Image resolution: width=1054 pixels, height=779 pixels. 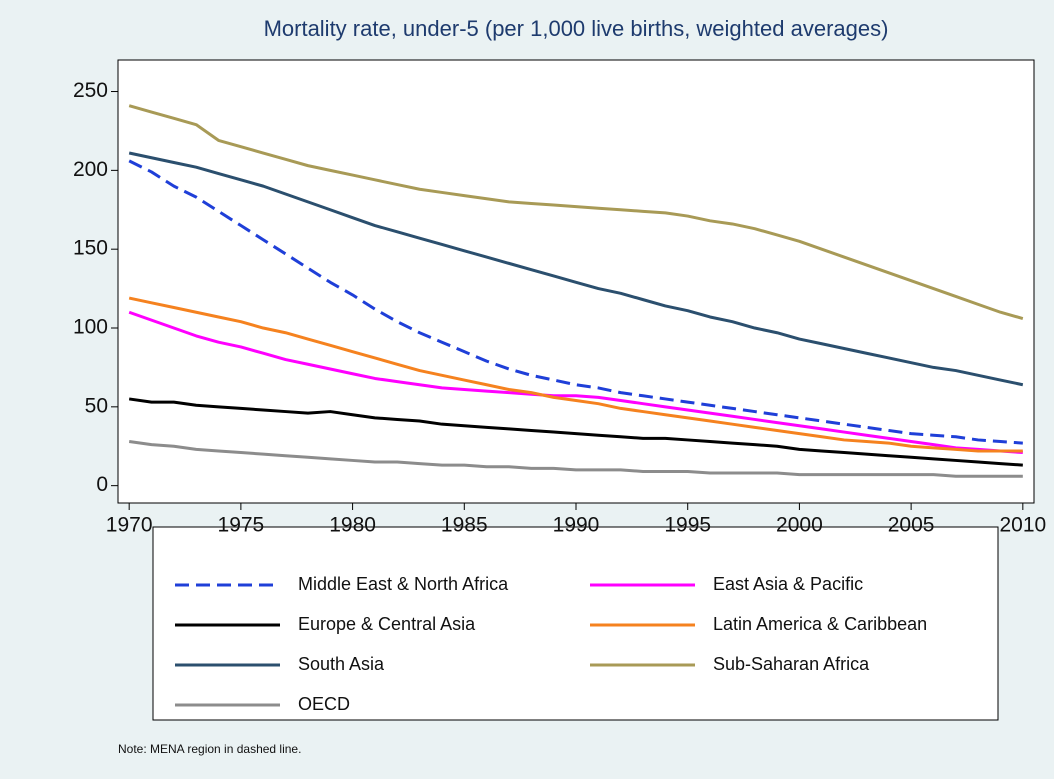 I want to click on y-tick-label: 200, so click(x=90, y=169).